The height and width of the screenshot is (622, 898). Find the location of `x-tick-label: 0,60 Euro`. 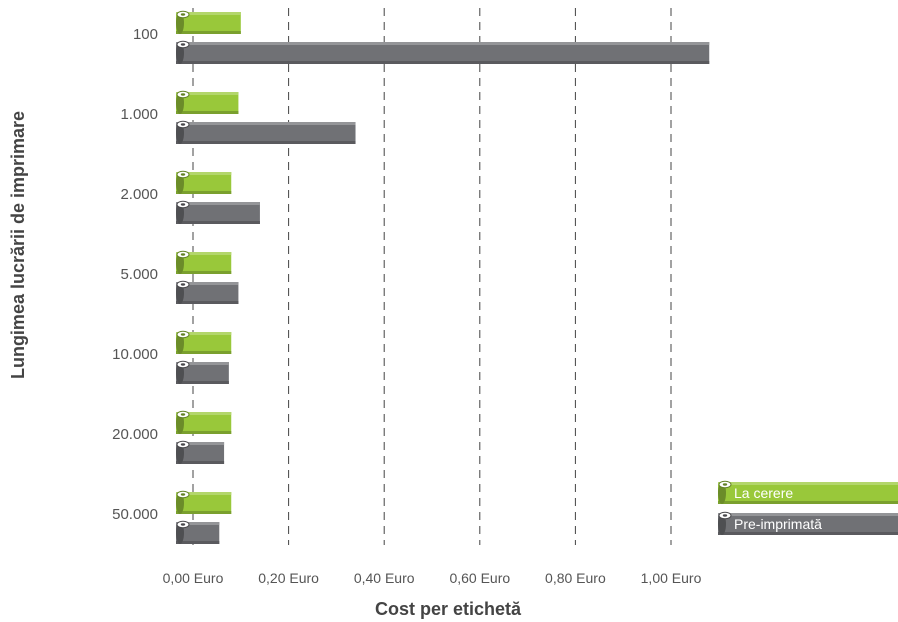

x-tick-label: 0,60 Euro is located at coordinates (479, 578).